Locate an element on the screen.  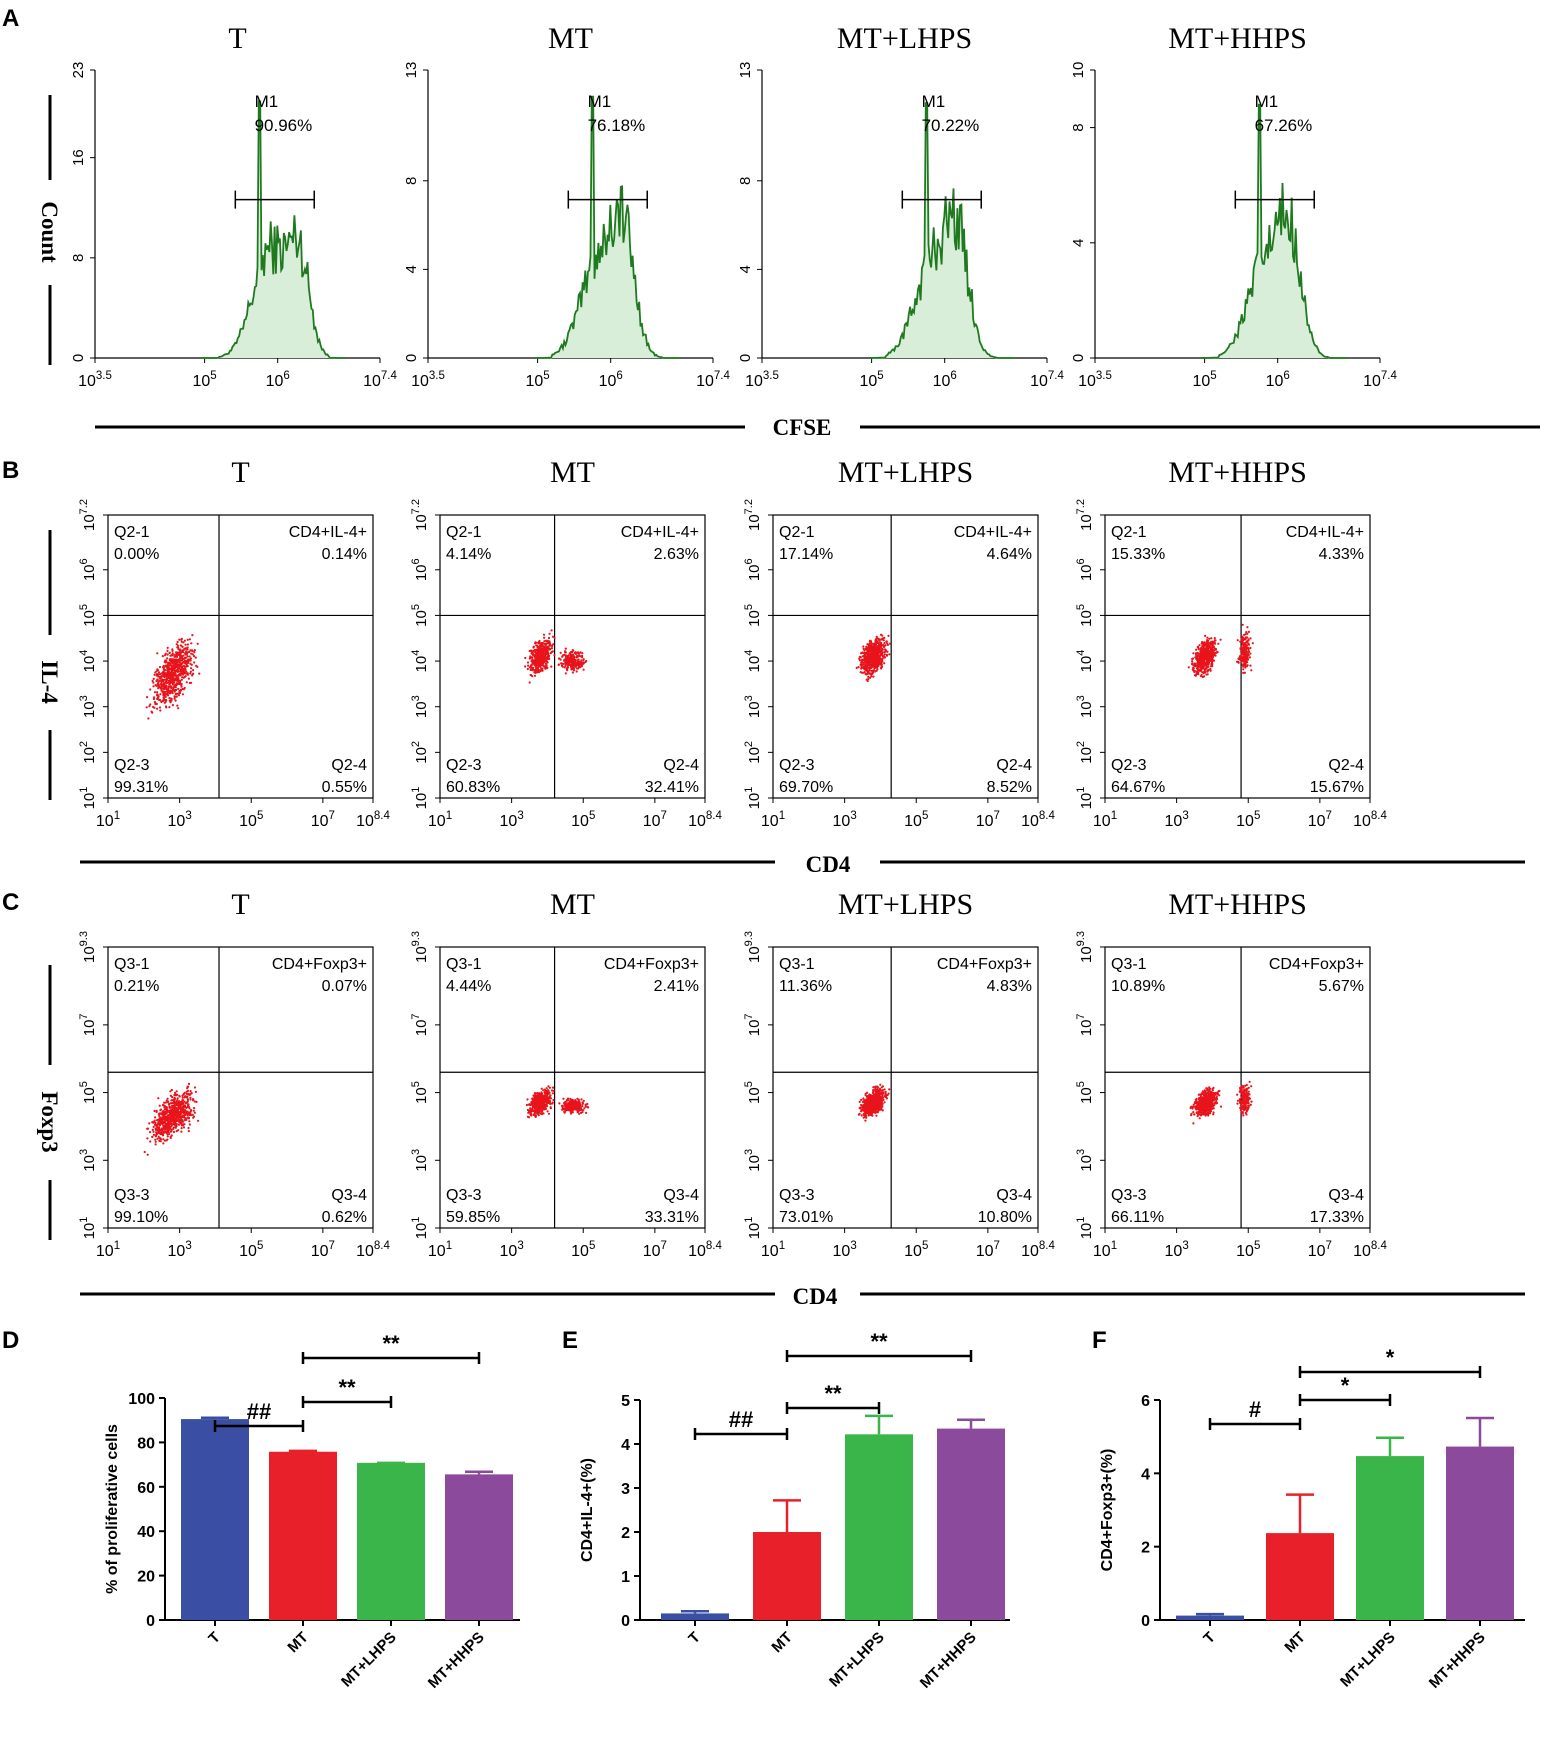
y-tick-label: 10⁷ is located at coordinates (420, 1024).